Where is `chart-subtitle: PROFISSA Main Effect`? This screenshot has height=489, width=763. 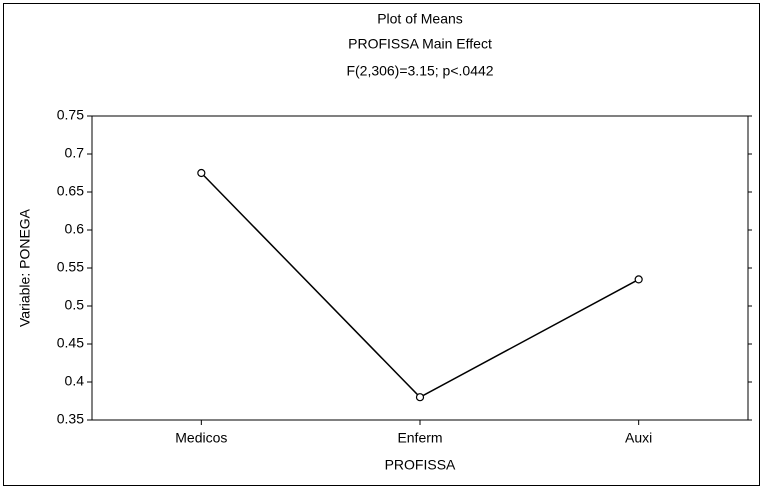
chart-subtitle: PROFISSA Main Effect is located at coordinates (420, 44).